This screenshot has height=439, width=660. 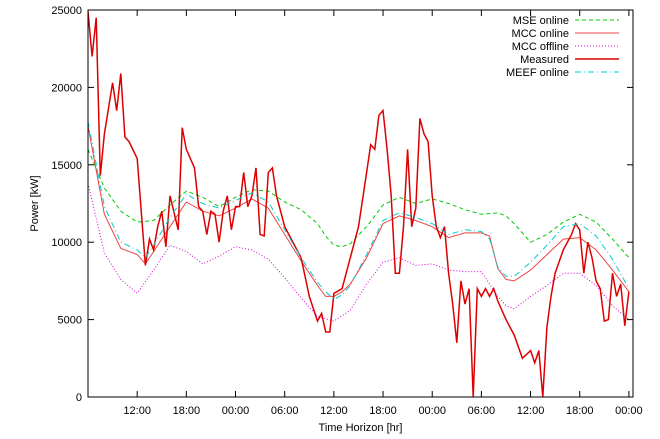 I want to click on legend-label: MCC online, so click(x=540, y=34).